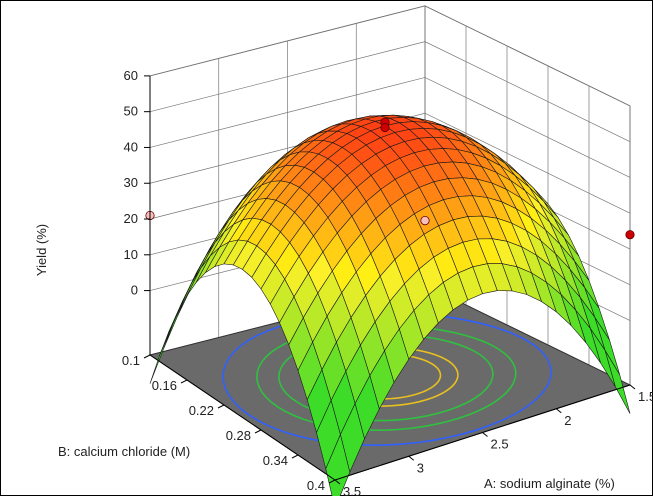 The height and width of the screenshot is (496, 653). I want to click on x-axis-title: A: sodium alginate (%), so click(549, 483).